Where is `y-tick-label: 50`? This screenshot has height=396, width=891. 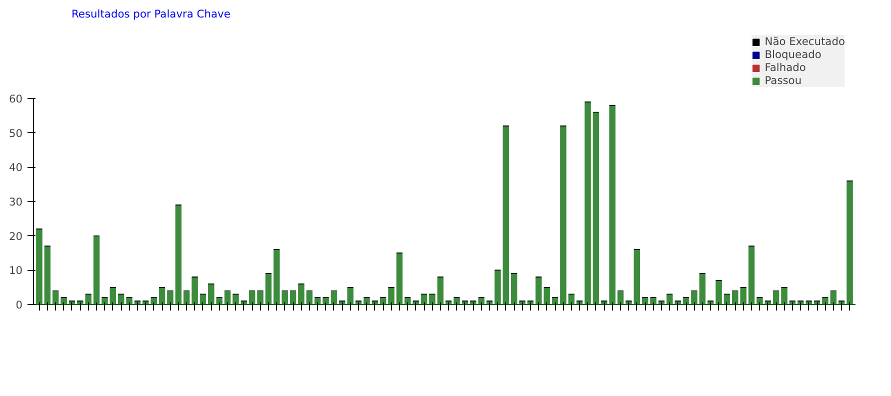 y-tick-label: 50 is located at coordinates (15, 133).